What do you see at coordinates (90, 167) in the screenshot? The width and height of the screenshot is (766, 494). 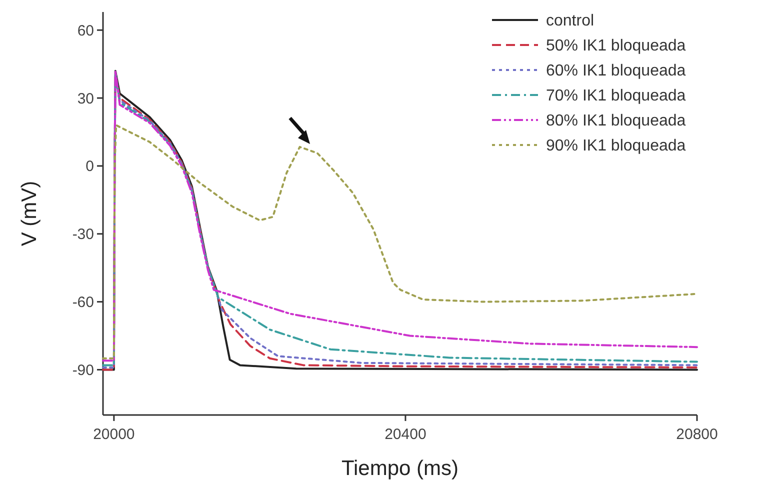 I see `y-tick-label: 0` at bounding box center [90, 167].